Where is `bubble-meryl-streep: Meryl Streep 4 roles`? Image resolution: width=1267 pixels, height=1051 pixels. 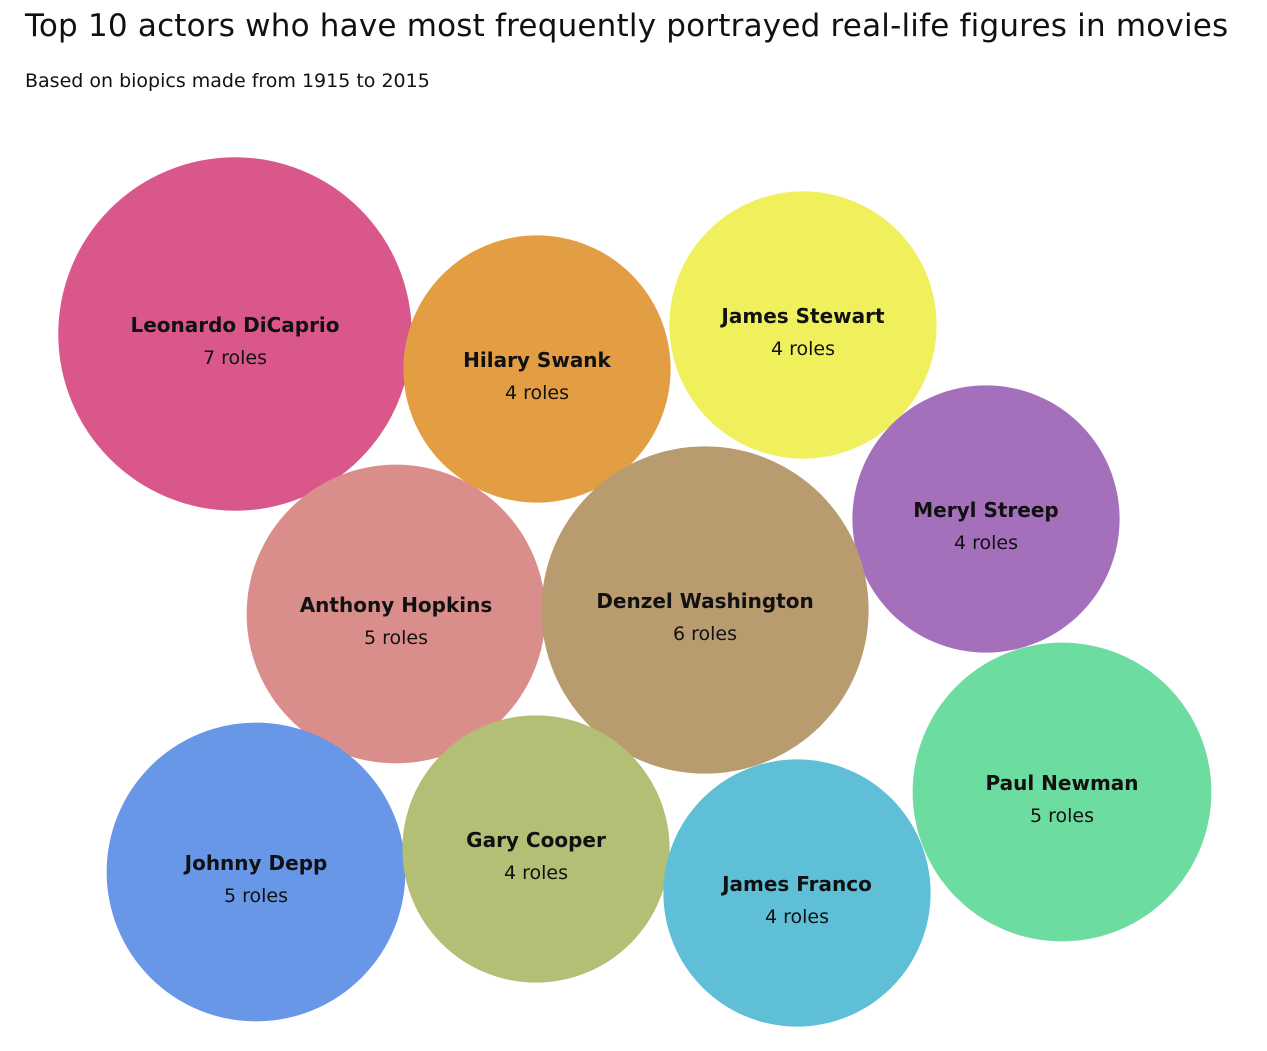 bubble-meryl-streep: Meryl Streep 4 roles is located at coordinates (986, 519).